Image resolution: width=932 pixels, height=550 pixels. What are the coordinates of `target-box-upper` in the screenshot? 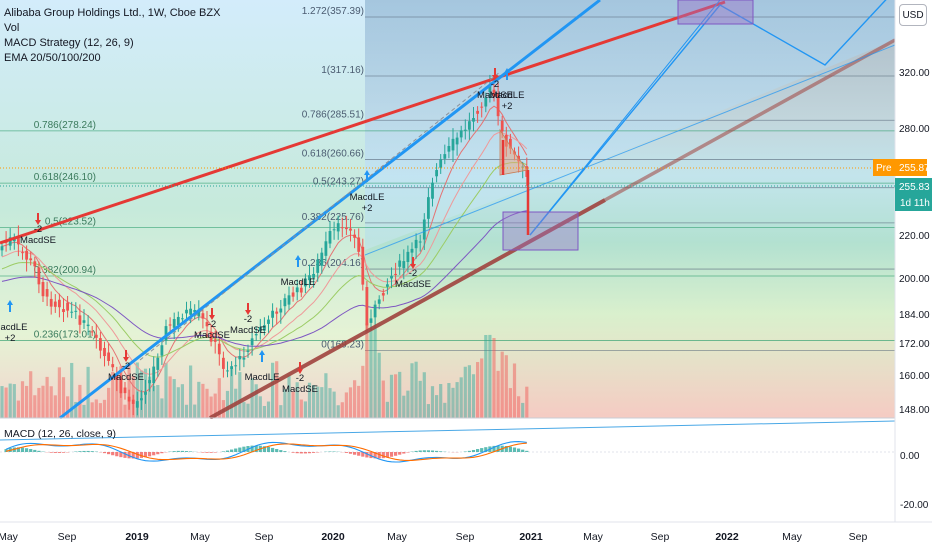 It's located at (715, 12).